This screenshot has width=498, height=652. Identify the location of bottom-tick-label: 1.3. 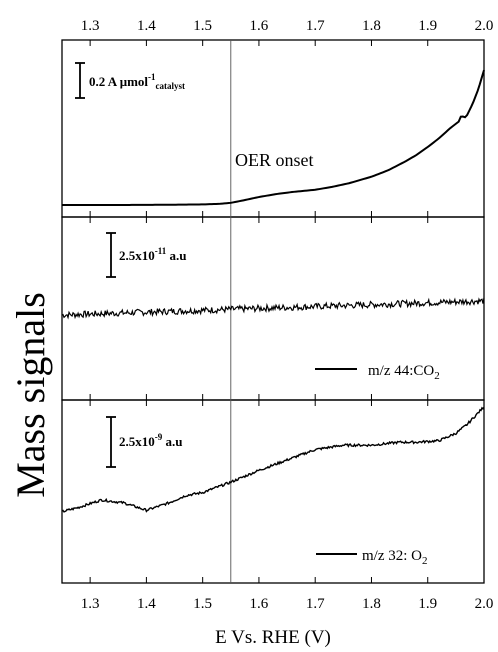
(90, 604).